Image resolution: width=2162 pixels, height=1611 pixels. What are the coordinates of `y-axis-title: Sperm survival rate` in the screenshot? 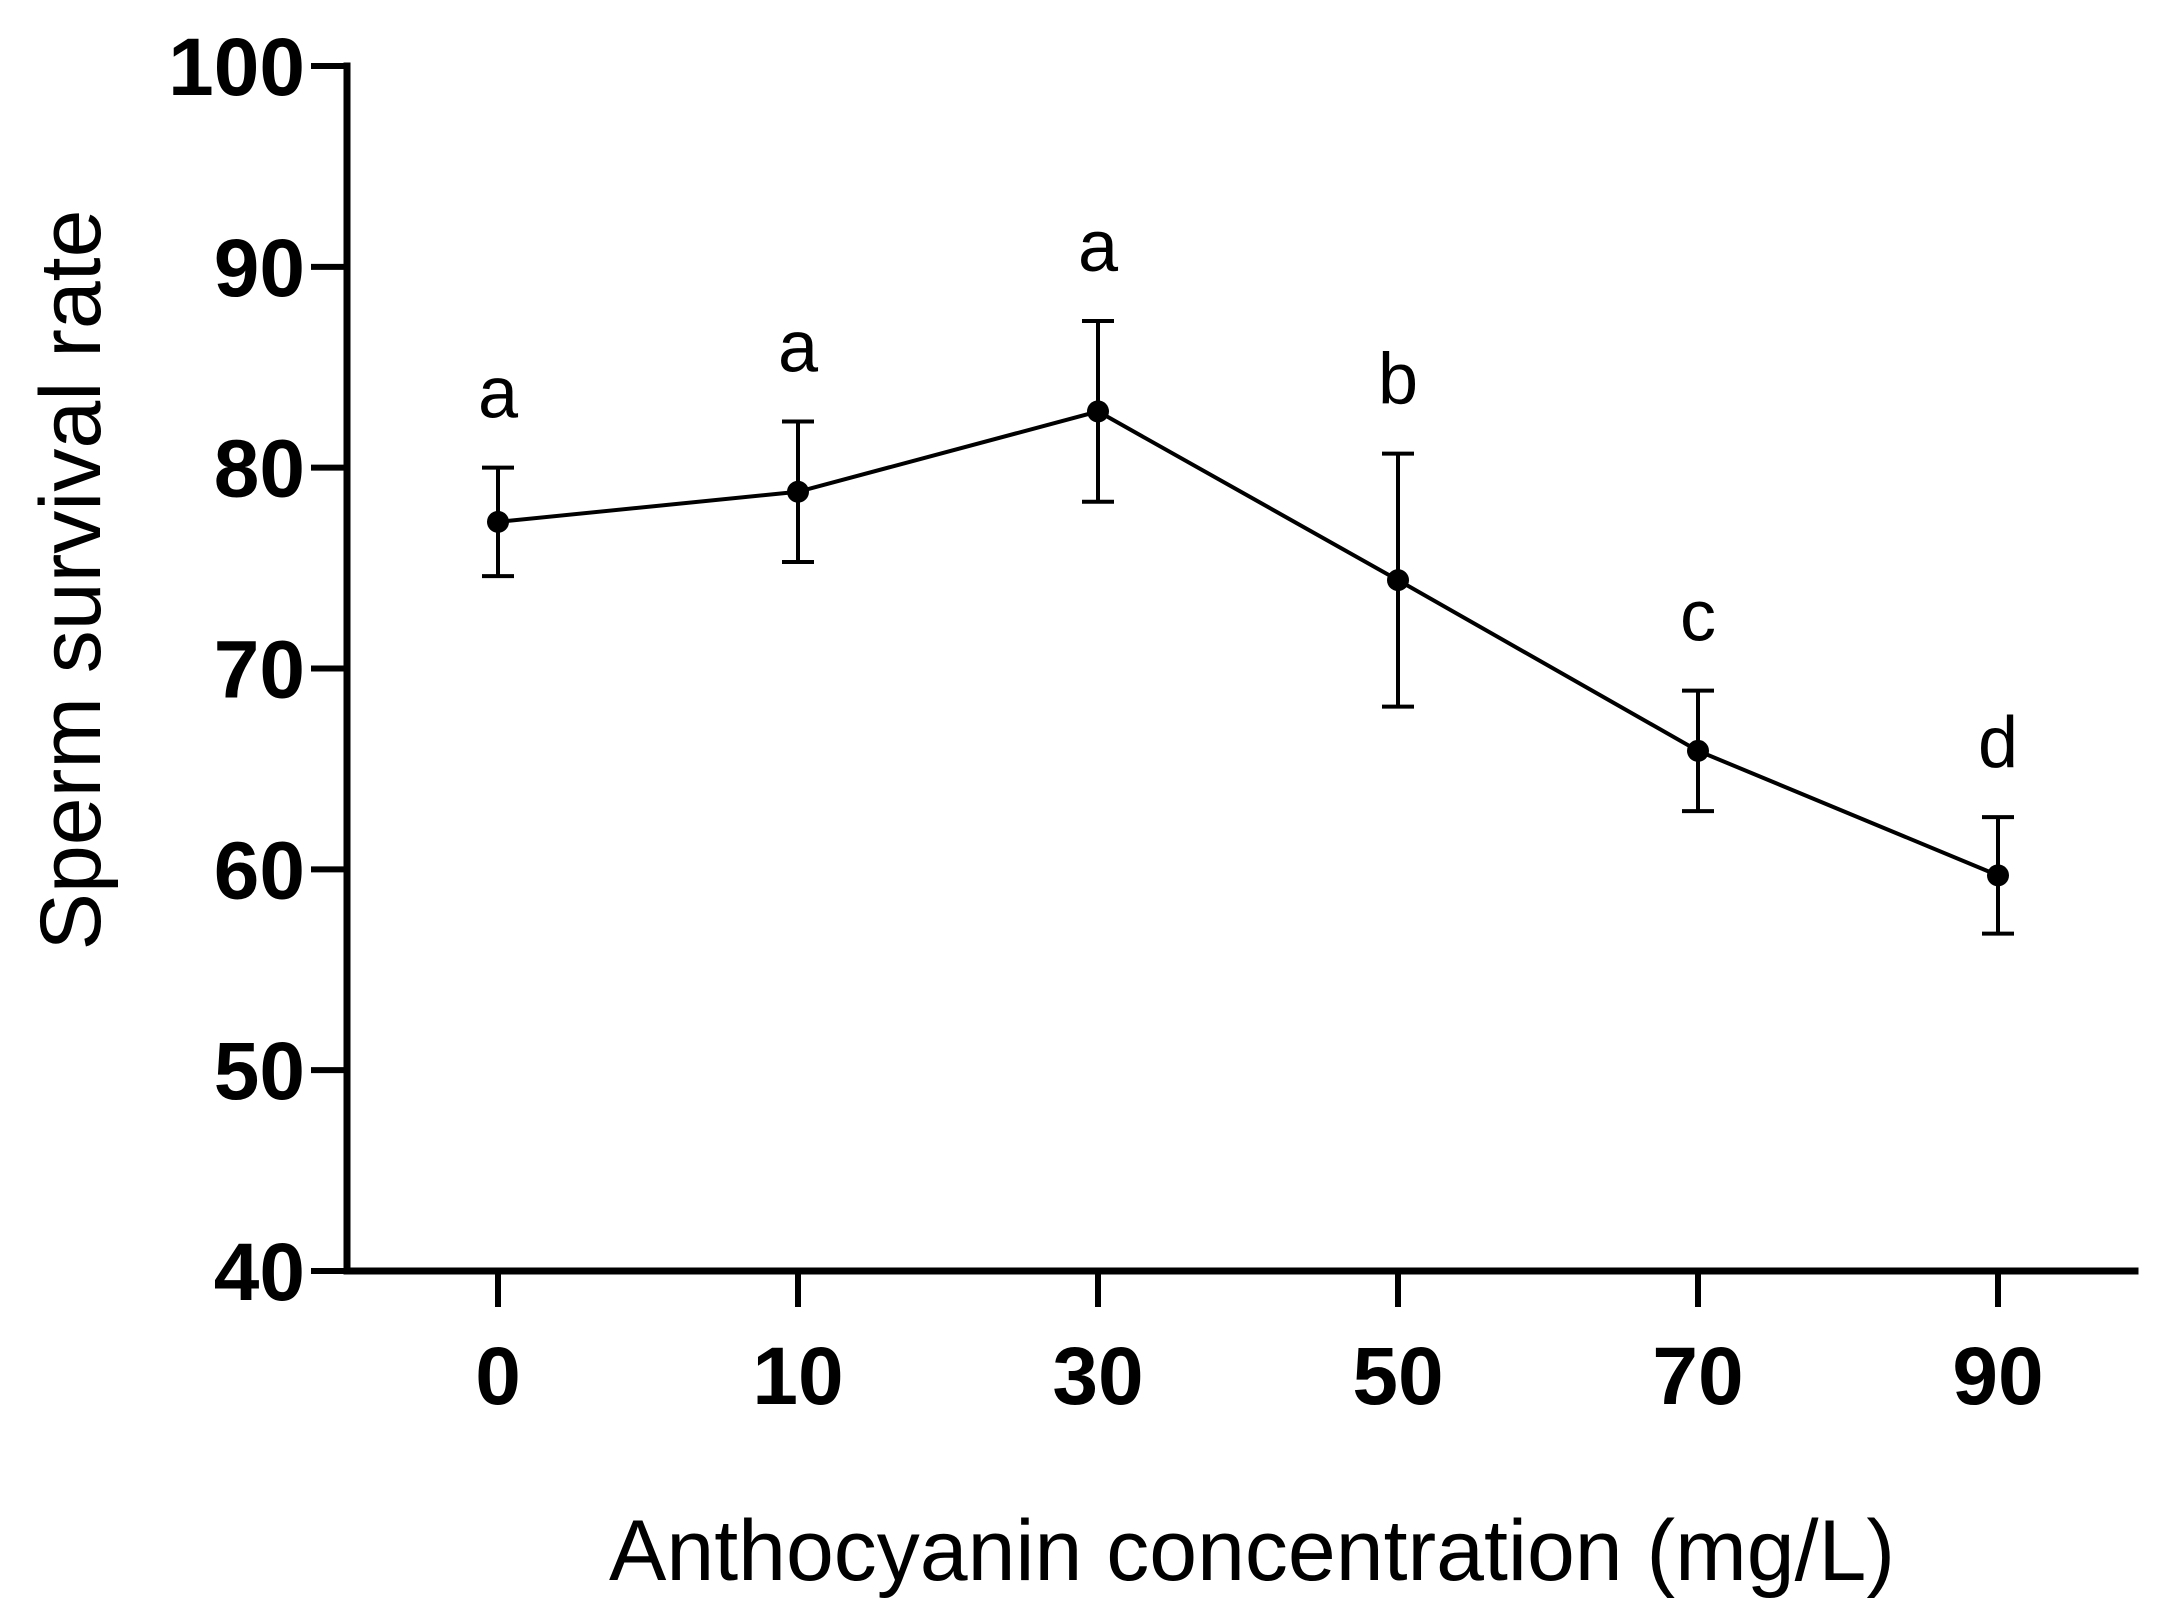 It's located at (71, 580).